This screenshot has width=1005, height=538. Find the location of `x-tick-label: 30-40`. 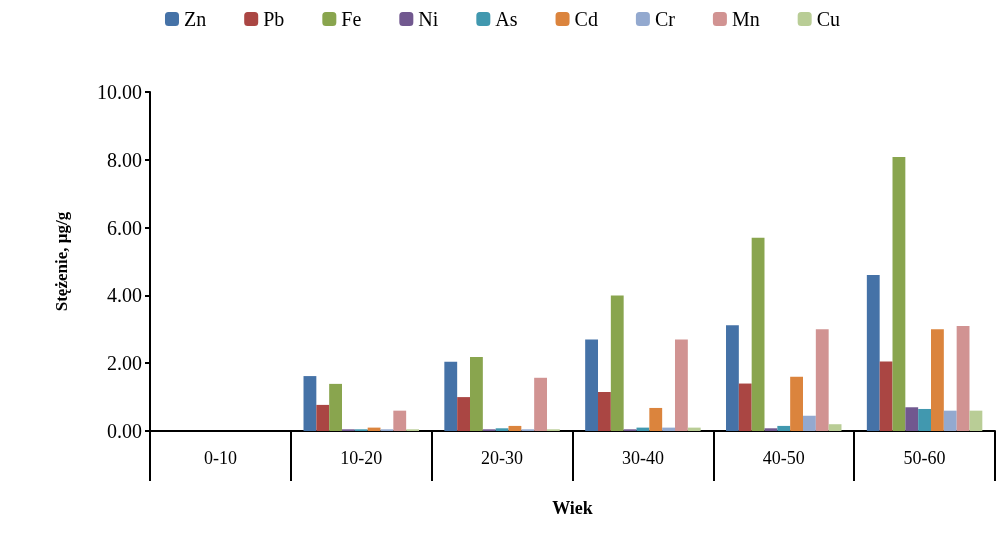

x-tick-label: 30-40 is located at coordinates (642, 458).